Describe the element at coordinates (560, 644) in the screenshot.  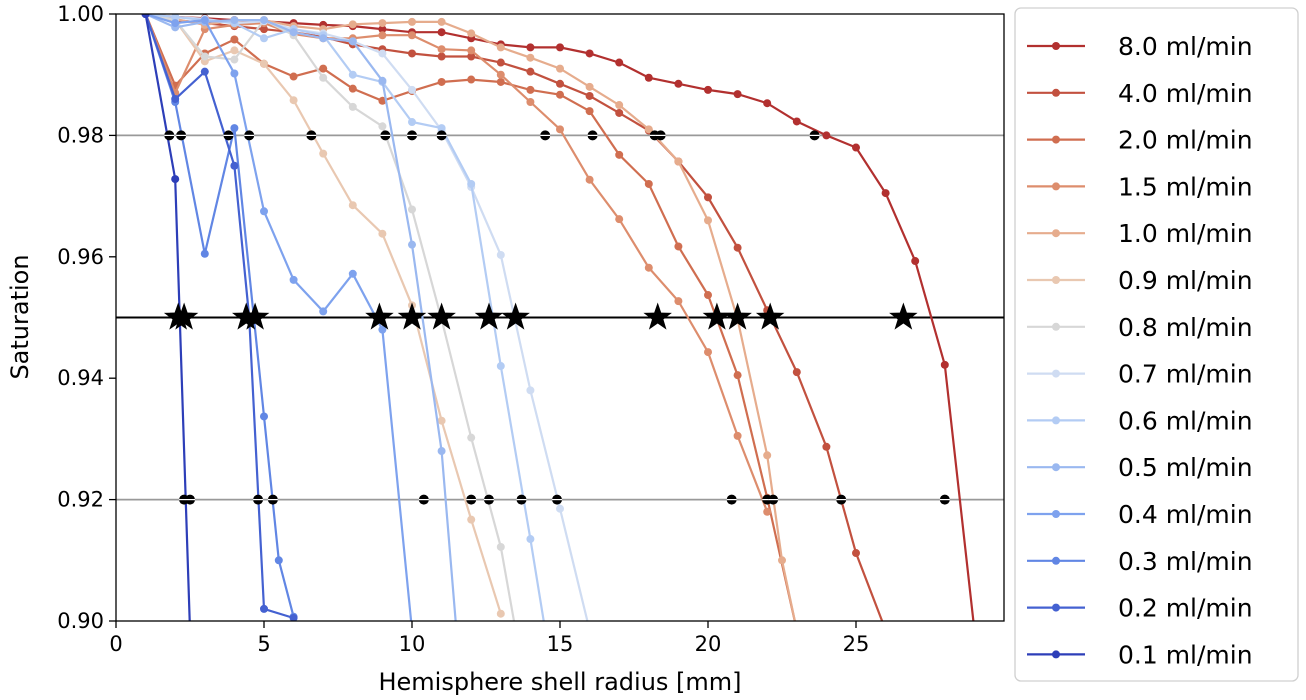
I see `x-tick-label: 15` at that location.